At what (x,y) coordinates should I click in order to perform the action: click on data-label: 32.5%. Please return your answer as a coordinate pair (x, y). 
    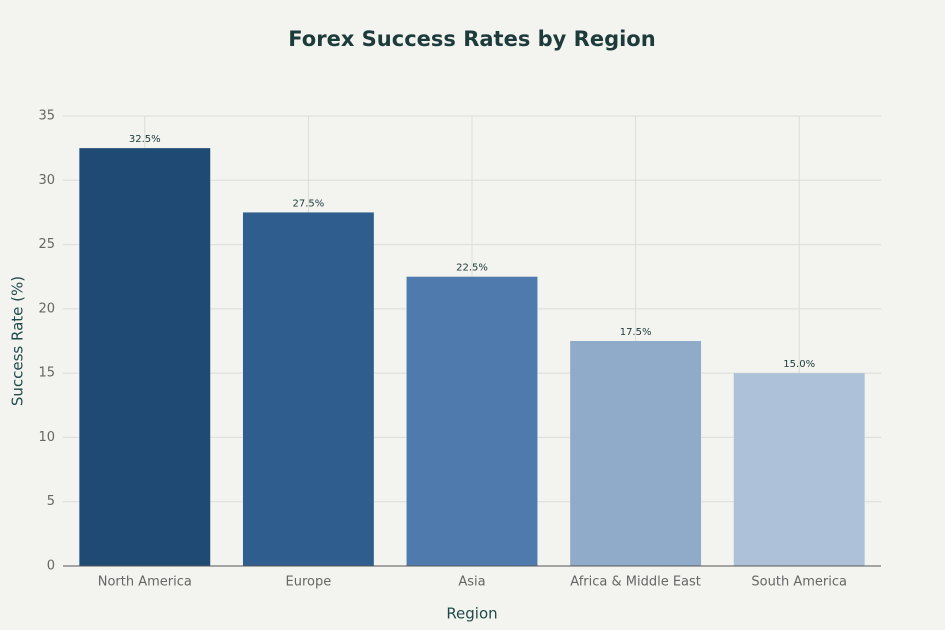
    Looking at the image, I should click on (145, 139).